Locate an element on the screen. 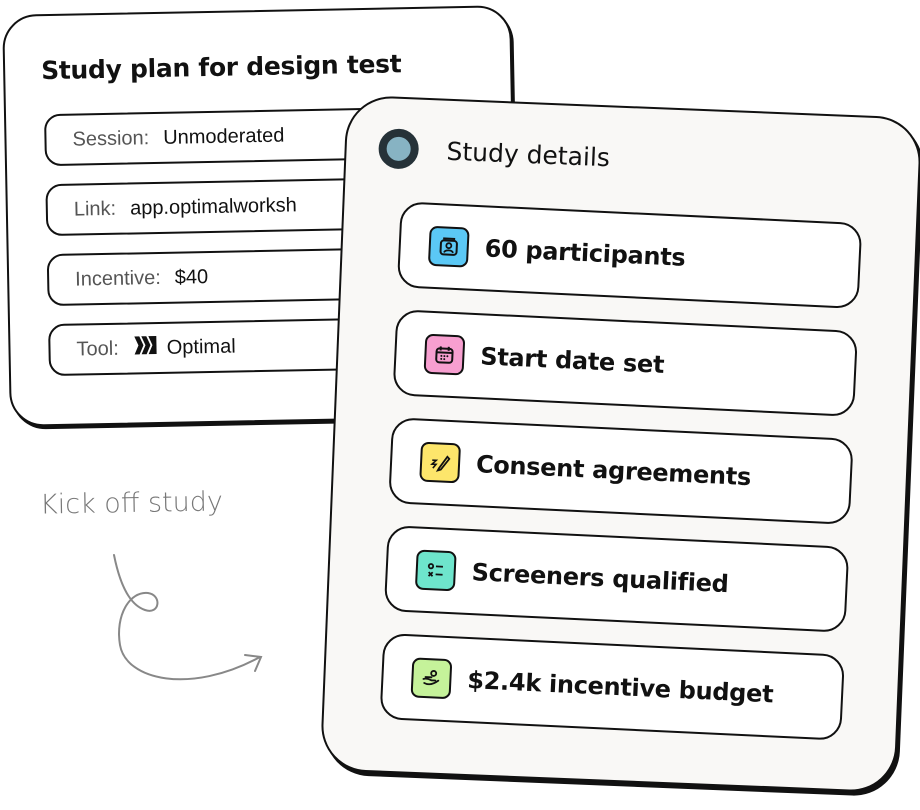 Image resolution: width=920 pixels, height=810 pixels. field-value: Optimal is located at coordinates (201, 347).